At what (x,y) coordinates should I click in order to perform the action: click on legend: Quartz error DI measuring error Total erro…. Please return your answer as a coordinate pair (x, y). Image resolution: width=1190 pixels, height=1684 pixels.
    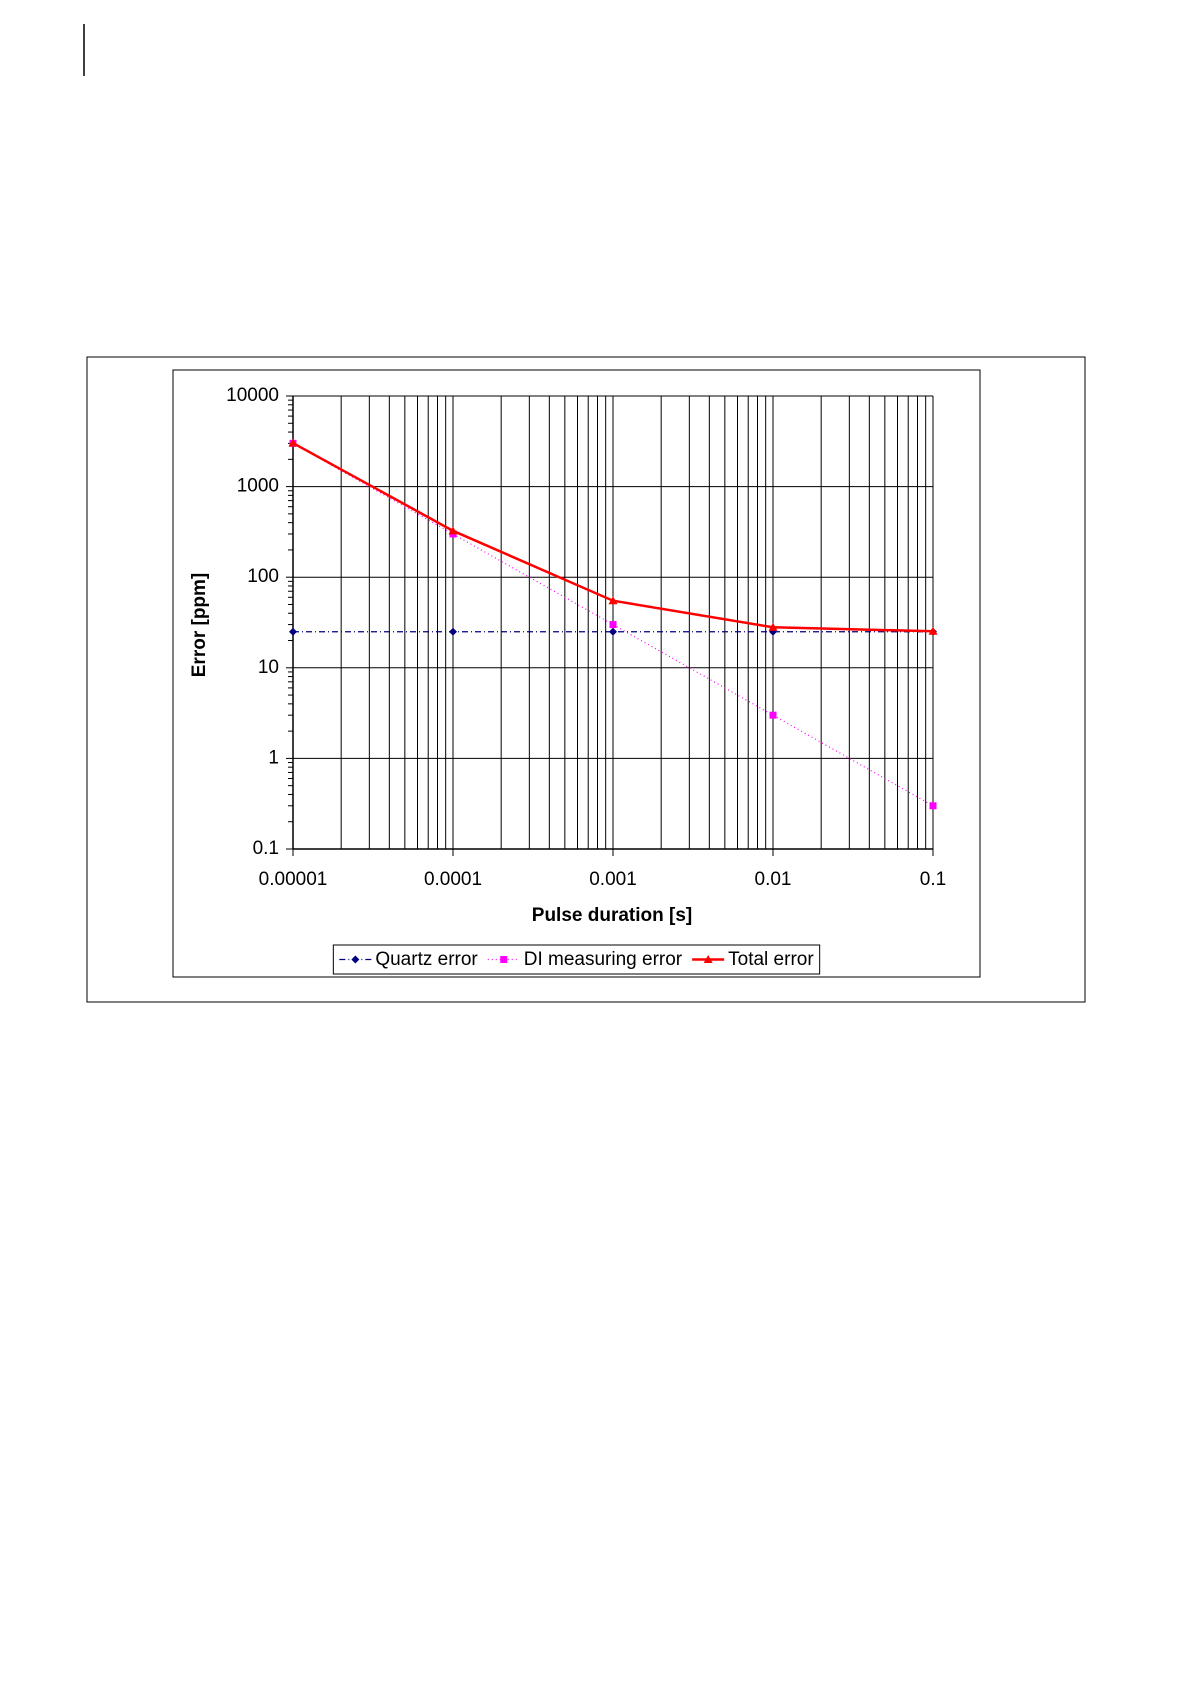
    Looking at the image, I should click on (576, 959).